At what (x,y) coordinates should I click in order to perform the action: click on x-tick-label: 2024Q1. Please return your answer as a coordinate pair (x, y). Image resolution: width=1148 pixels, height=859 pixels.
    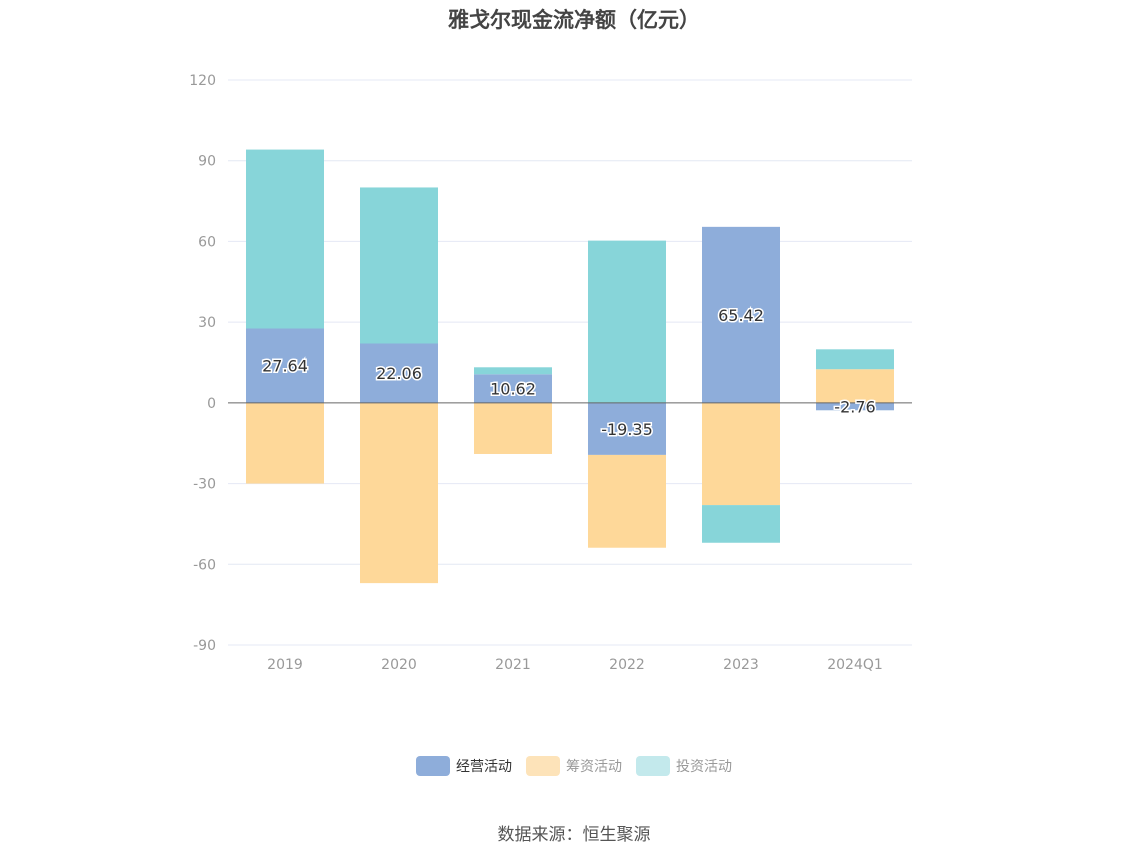
    Looking at the image, I should click on (855, 665).